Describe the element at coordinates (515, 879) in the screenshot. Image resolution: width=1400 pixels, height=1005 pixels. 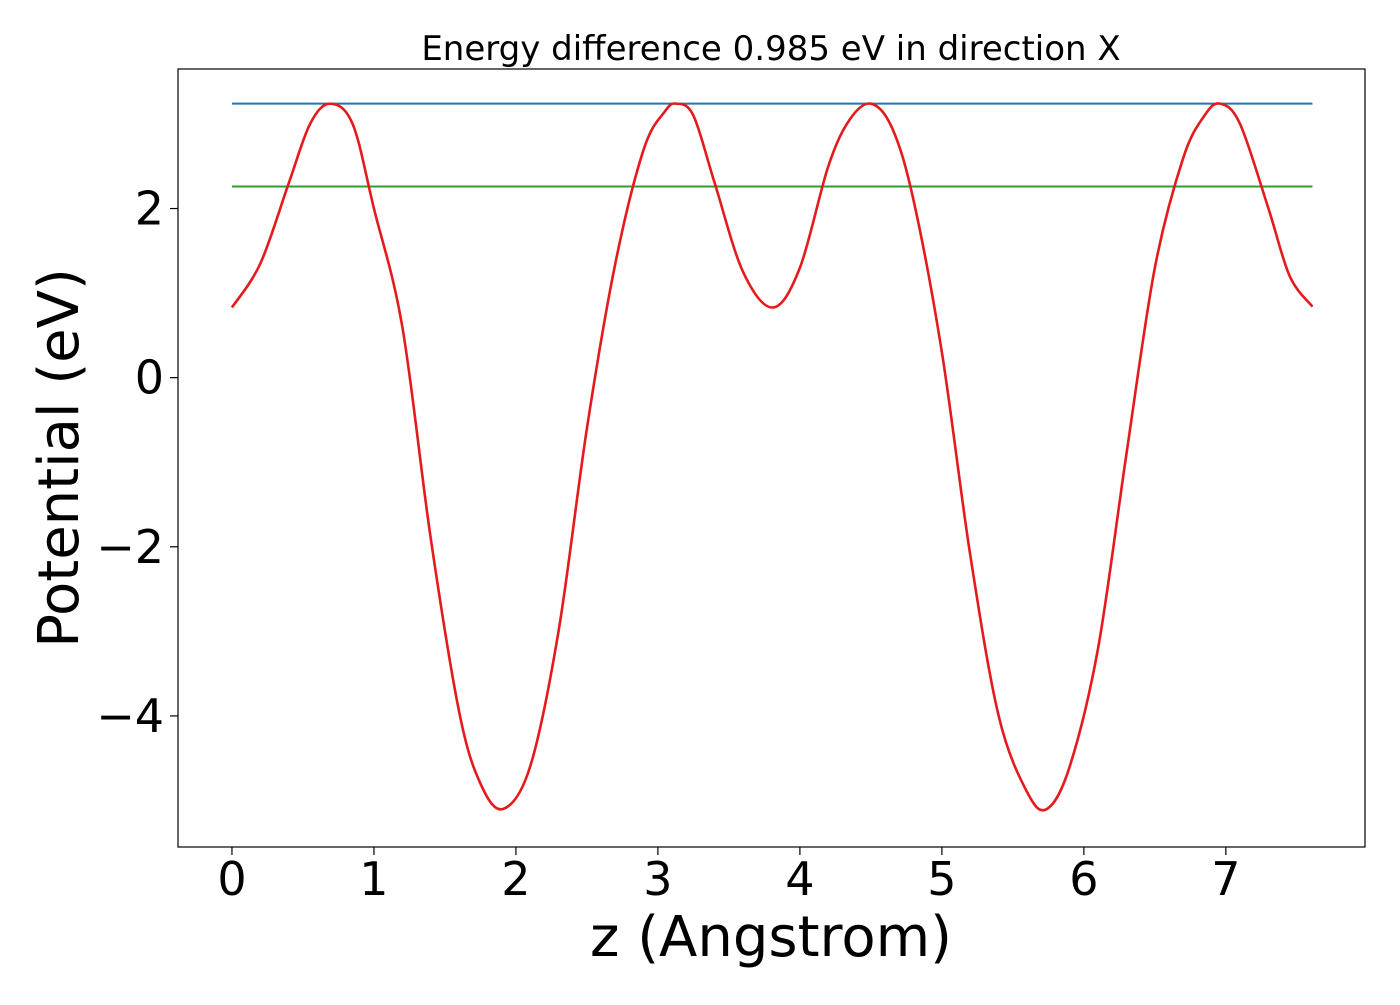
I see `x-tick-label: 2` at that location.